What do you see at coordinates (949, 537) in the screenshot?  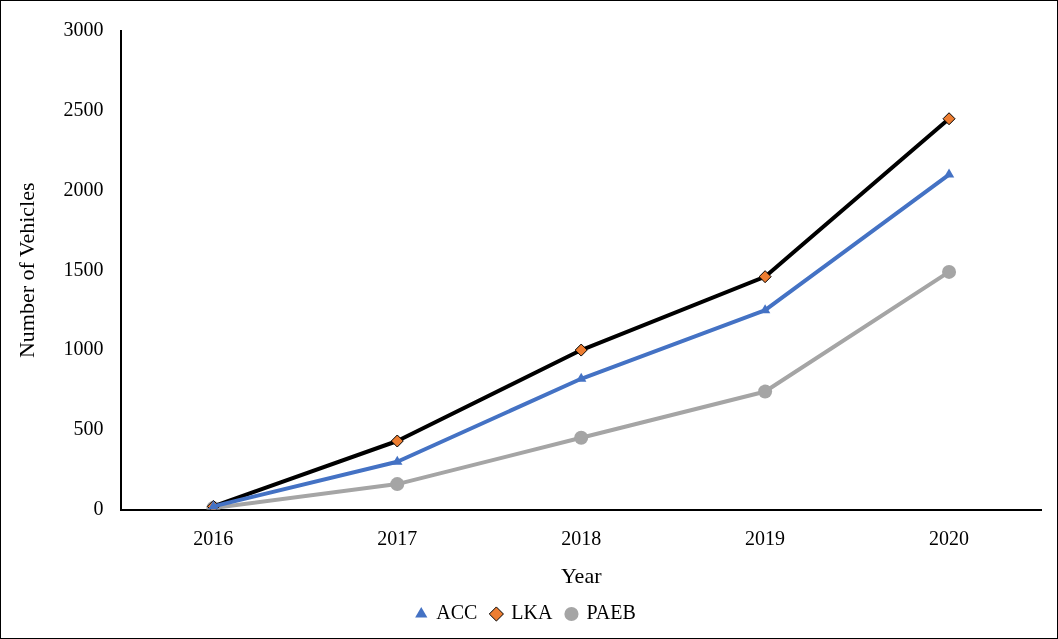 I see `x-tick-label: 2020` at bounding box center [949, 537].